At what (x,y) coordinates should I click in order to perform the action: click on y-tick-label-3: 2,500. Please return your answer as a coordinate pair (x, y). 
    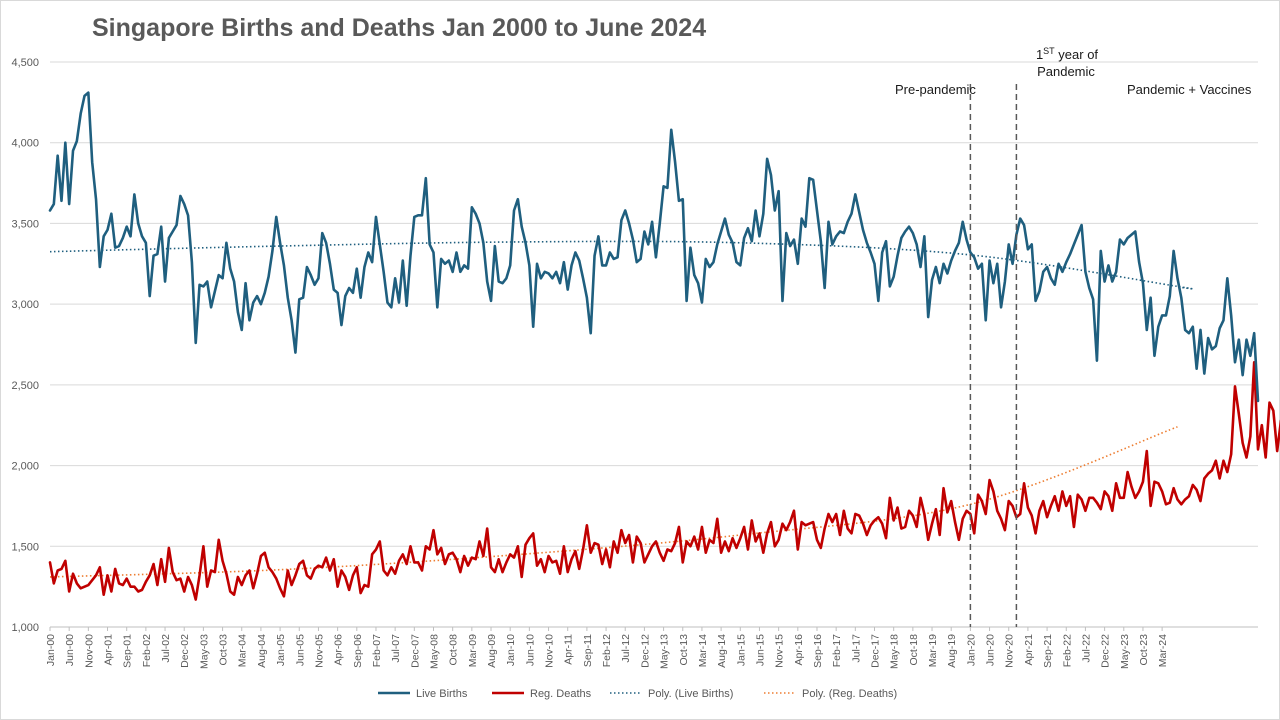
    Looking at the image, I should click on (25, 386).